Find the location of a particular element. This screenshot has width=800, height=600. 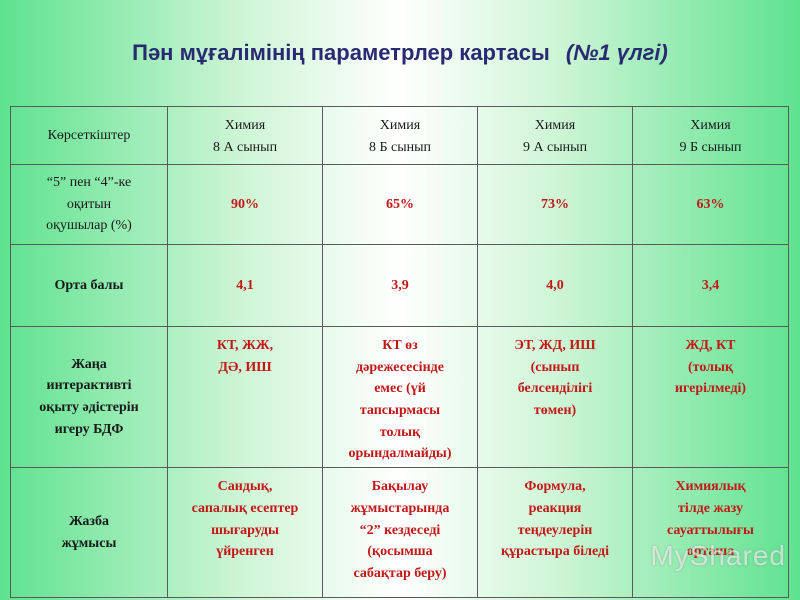

table-cell: ЖД, КТ (толық игерілмеді) is located at coordinates (710, 397).